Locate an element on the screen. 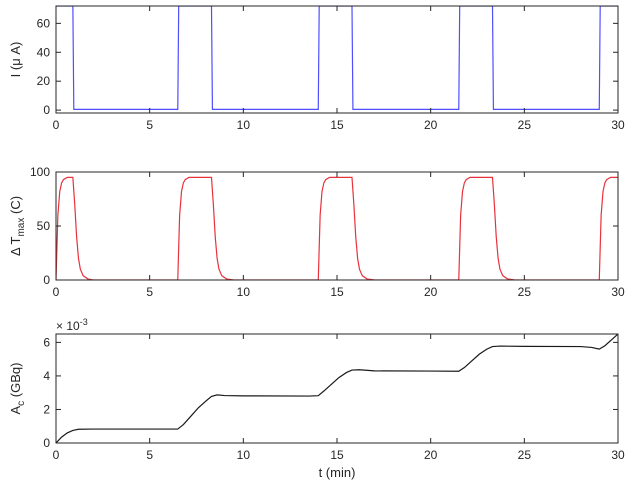  activity-ytick-label: 4 is located at coordinates (46, 376).